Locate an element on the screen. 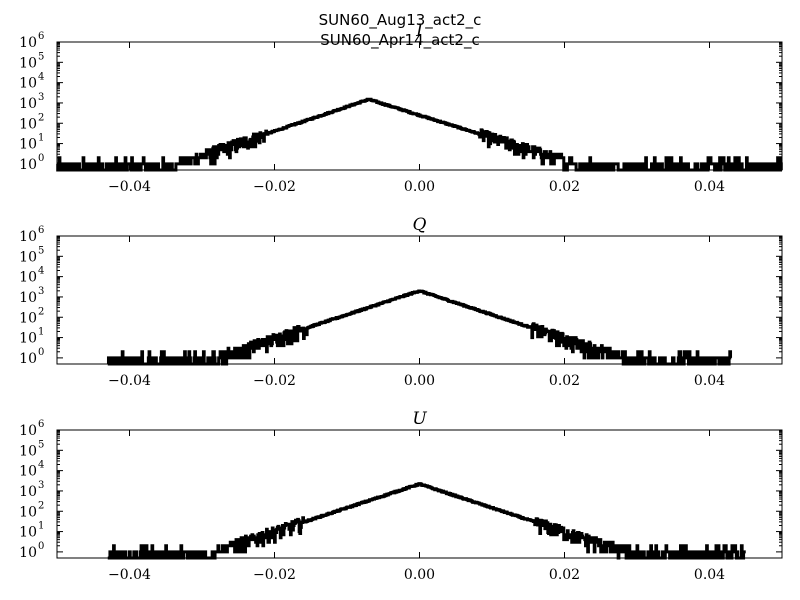  panel-title-u: U is located at coordinates (419, 419).